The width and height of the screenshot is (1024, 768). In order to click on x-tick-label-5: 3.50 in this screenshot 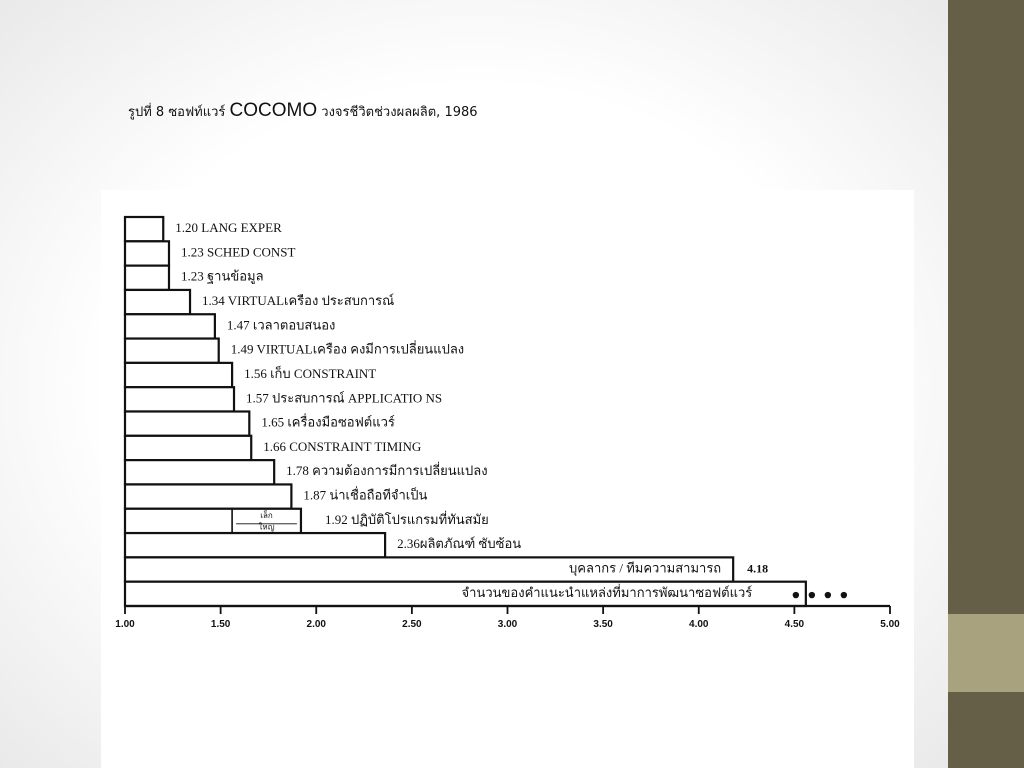, I will do `click(603, 624)`.